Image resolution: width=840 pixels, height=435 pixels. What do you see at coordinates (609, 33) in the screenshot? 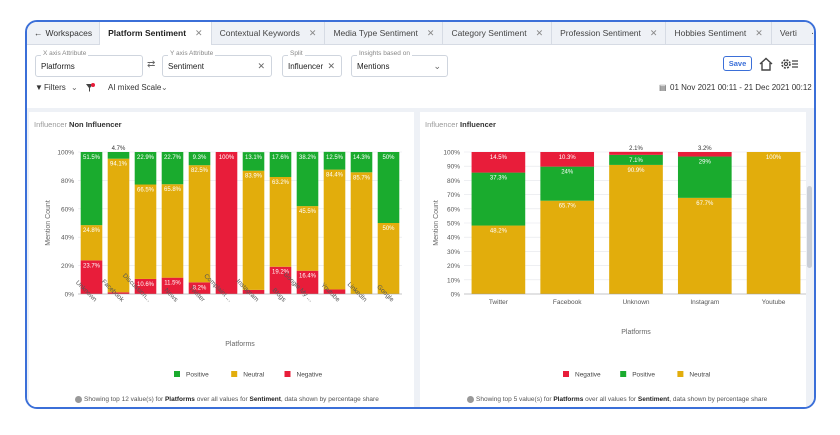
I see `tab-profession-sentiment: Profession Sentiment ✕` at bounding box center [609, 33].